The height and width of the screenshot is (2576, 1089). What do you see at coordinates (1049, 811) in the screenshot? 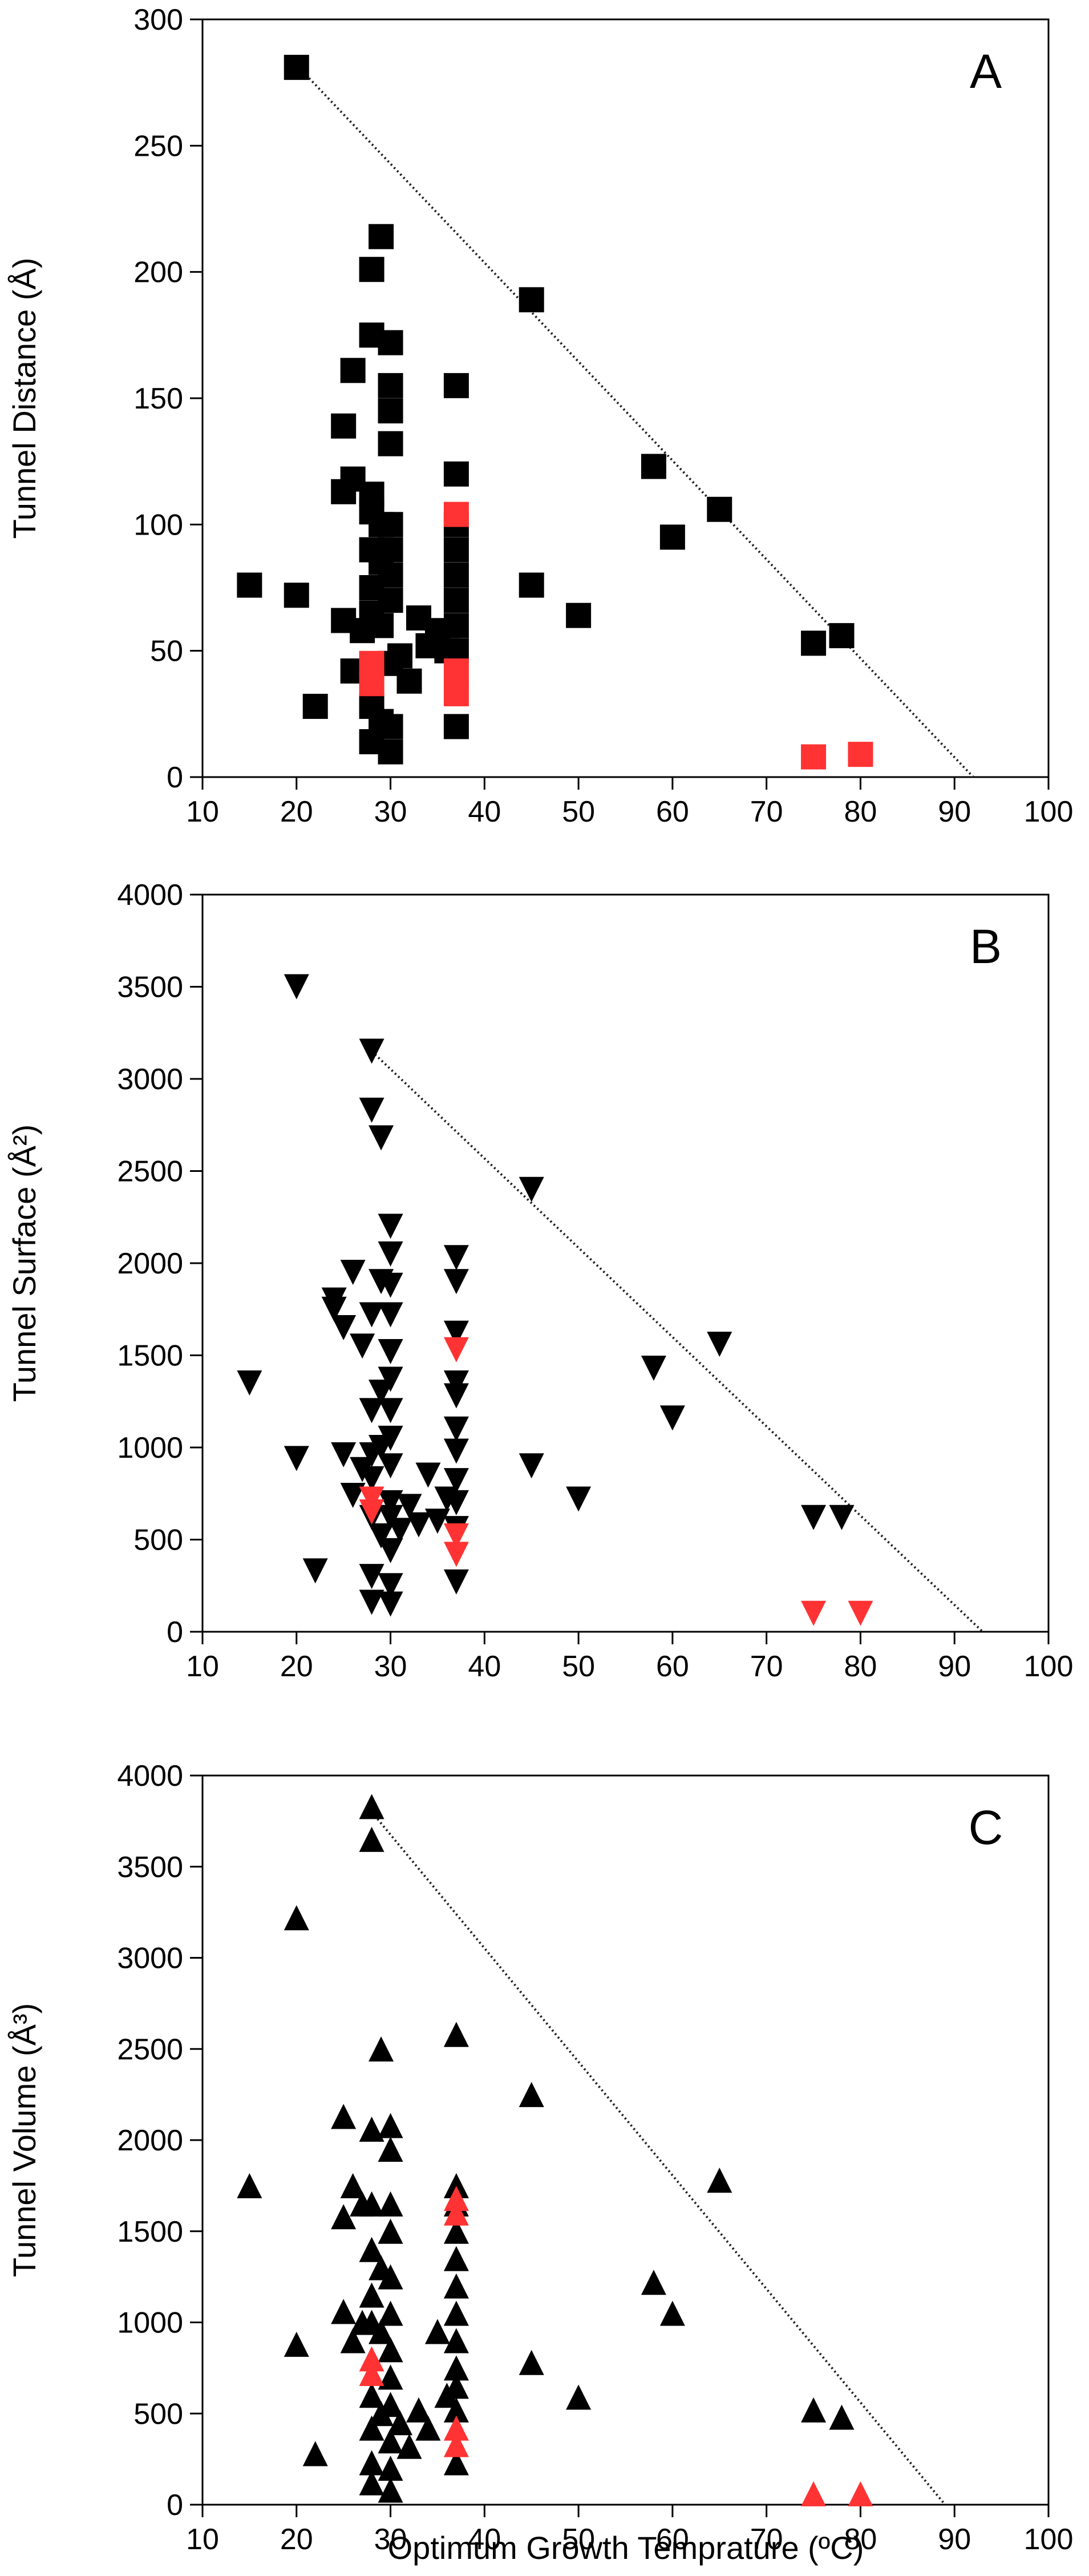
I see `x-tick-label: 100` at bounding box center [1049, 811].